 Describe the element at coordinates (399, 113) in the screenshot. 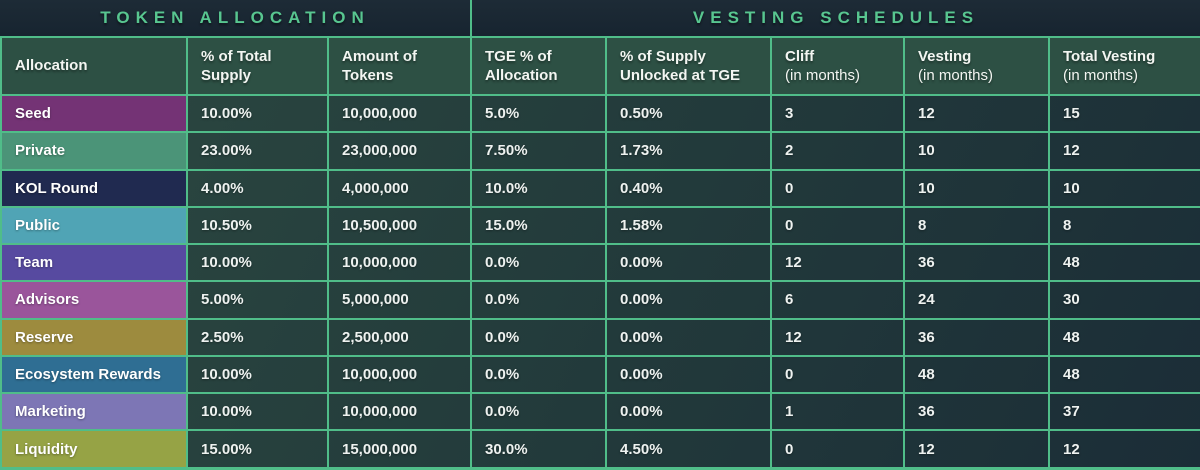

I see `seed-amount-of-tokens: 10,000,000` at that location.